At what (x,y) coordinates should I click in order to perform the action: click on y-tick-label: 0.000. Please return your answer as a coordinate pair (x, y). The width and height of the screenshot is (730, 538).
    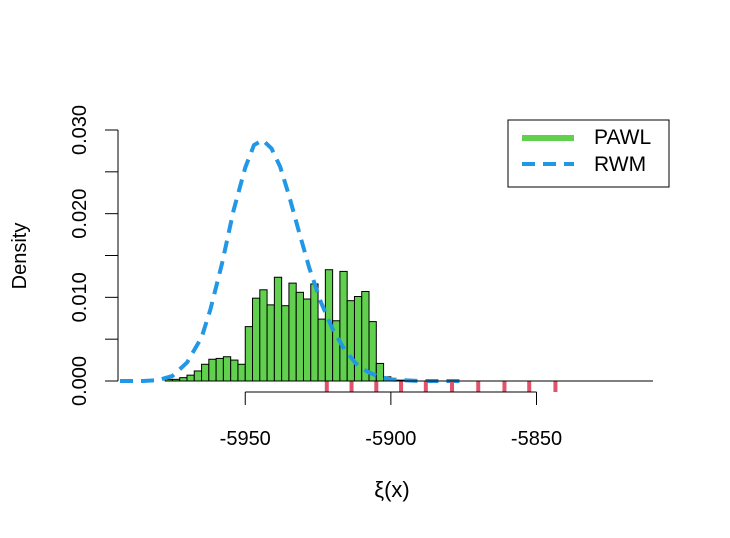
    Looking at the image, I should click on (80, 381).